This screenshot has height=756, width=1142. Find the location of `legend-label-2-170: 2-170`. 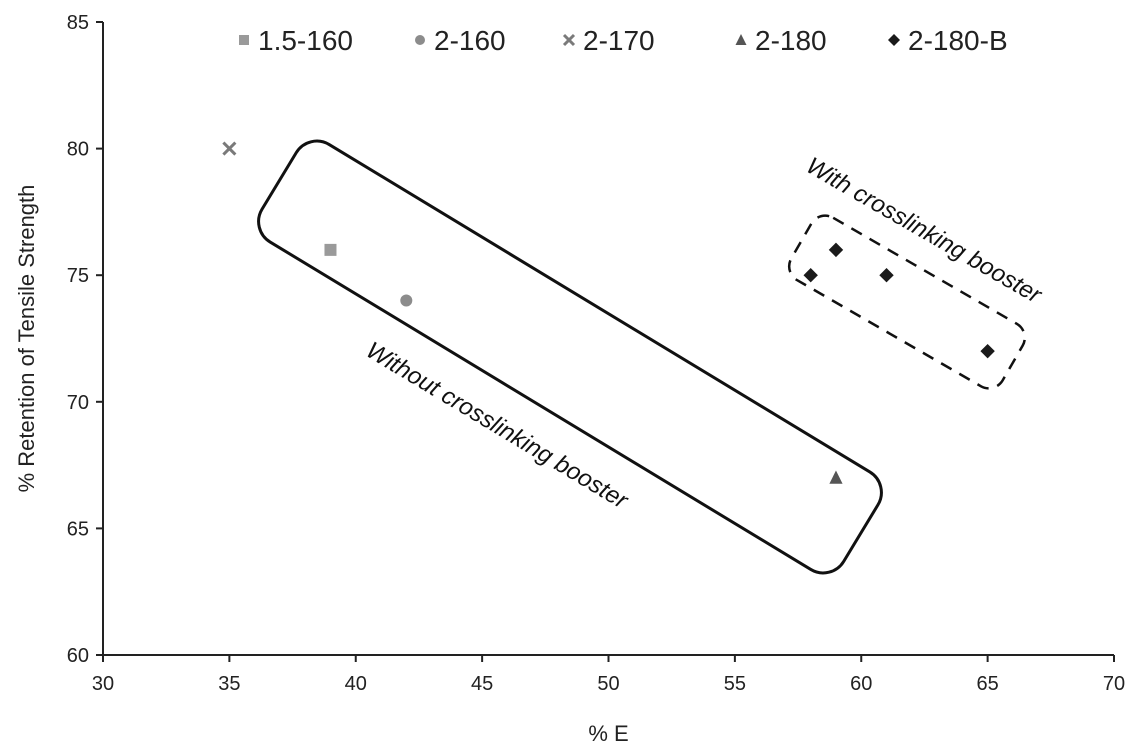

legend-label-2-170: 2-170 is located at coordinates (619, 40).